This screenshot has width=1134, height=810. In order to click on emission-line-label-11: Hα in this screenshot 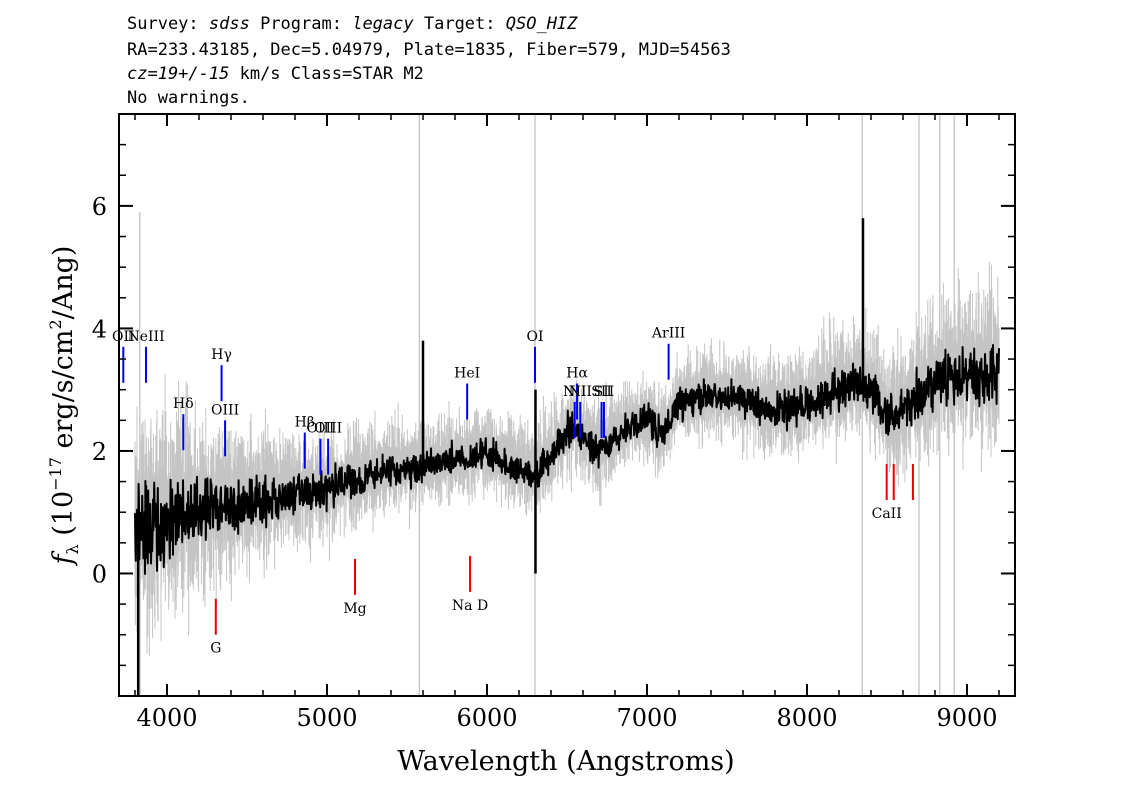, I will do `click(577, 374)`.